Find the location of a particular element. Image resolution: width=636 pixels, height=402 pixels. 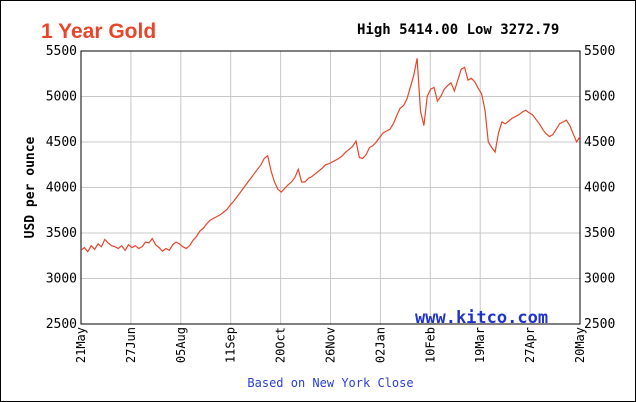

x-tick-label: 10Feb is located at coordinates (430, 345).